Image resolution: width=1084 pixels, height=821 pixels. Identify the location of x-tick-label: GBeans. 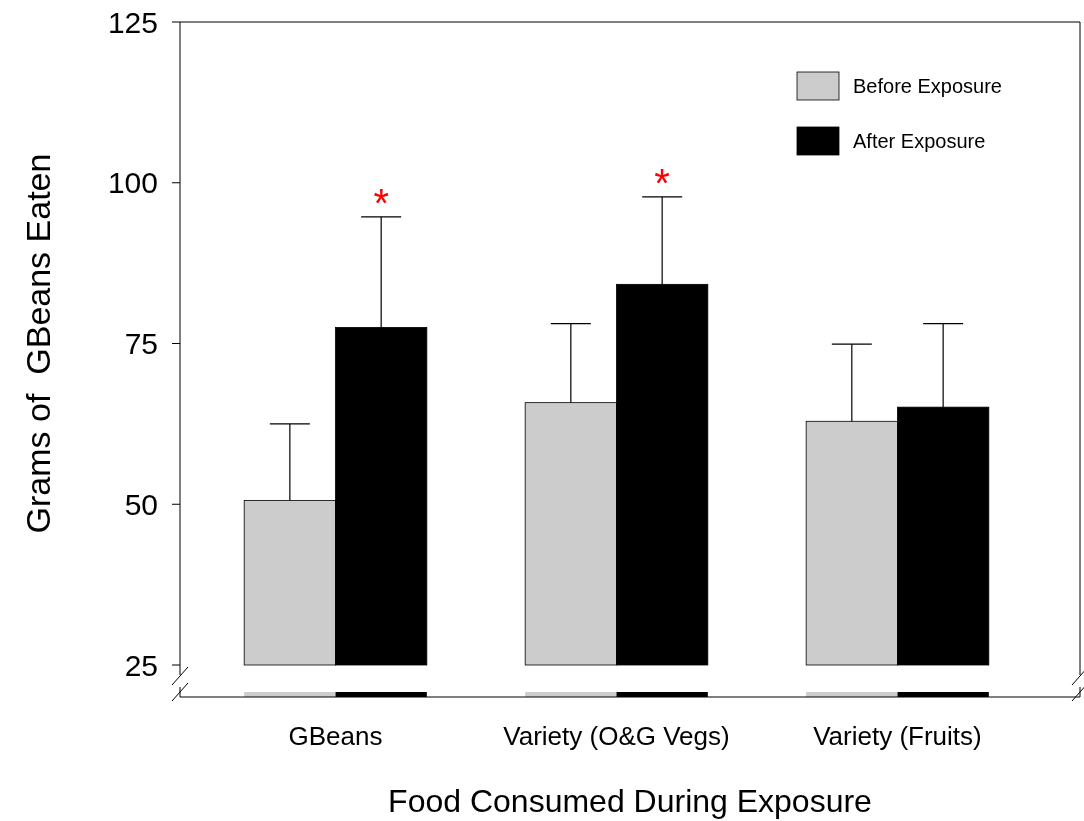
(335, 736).